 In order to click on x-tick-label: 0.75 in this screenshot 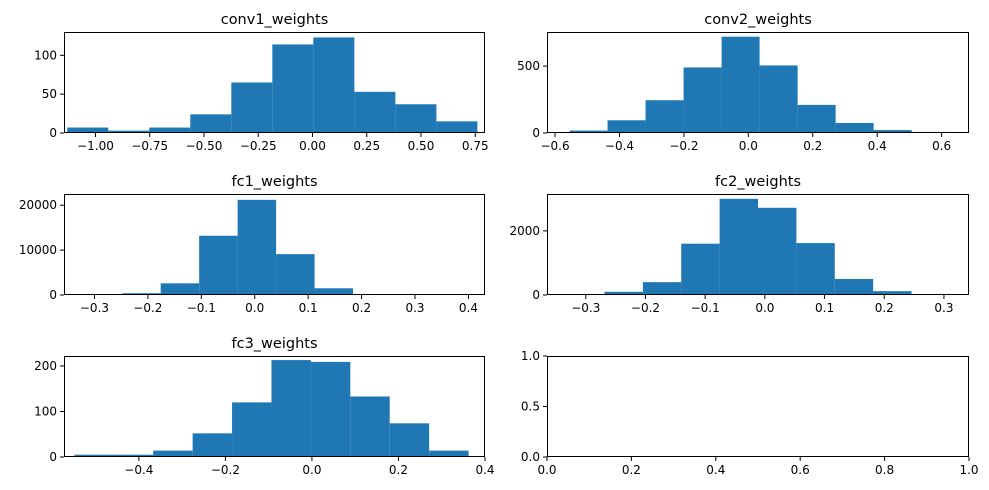, I will do `click(475, 146)`.